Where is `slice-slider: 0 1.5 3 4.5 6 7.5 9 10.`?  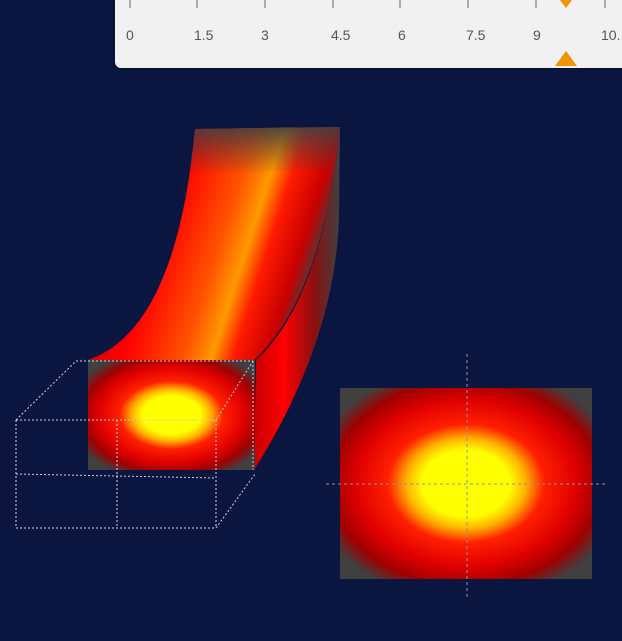
slice-slider: 0 1.5 3 4.5 6 7.5 9 10. is located at coordinates (368, 34).